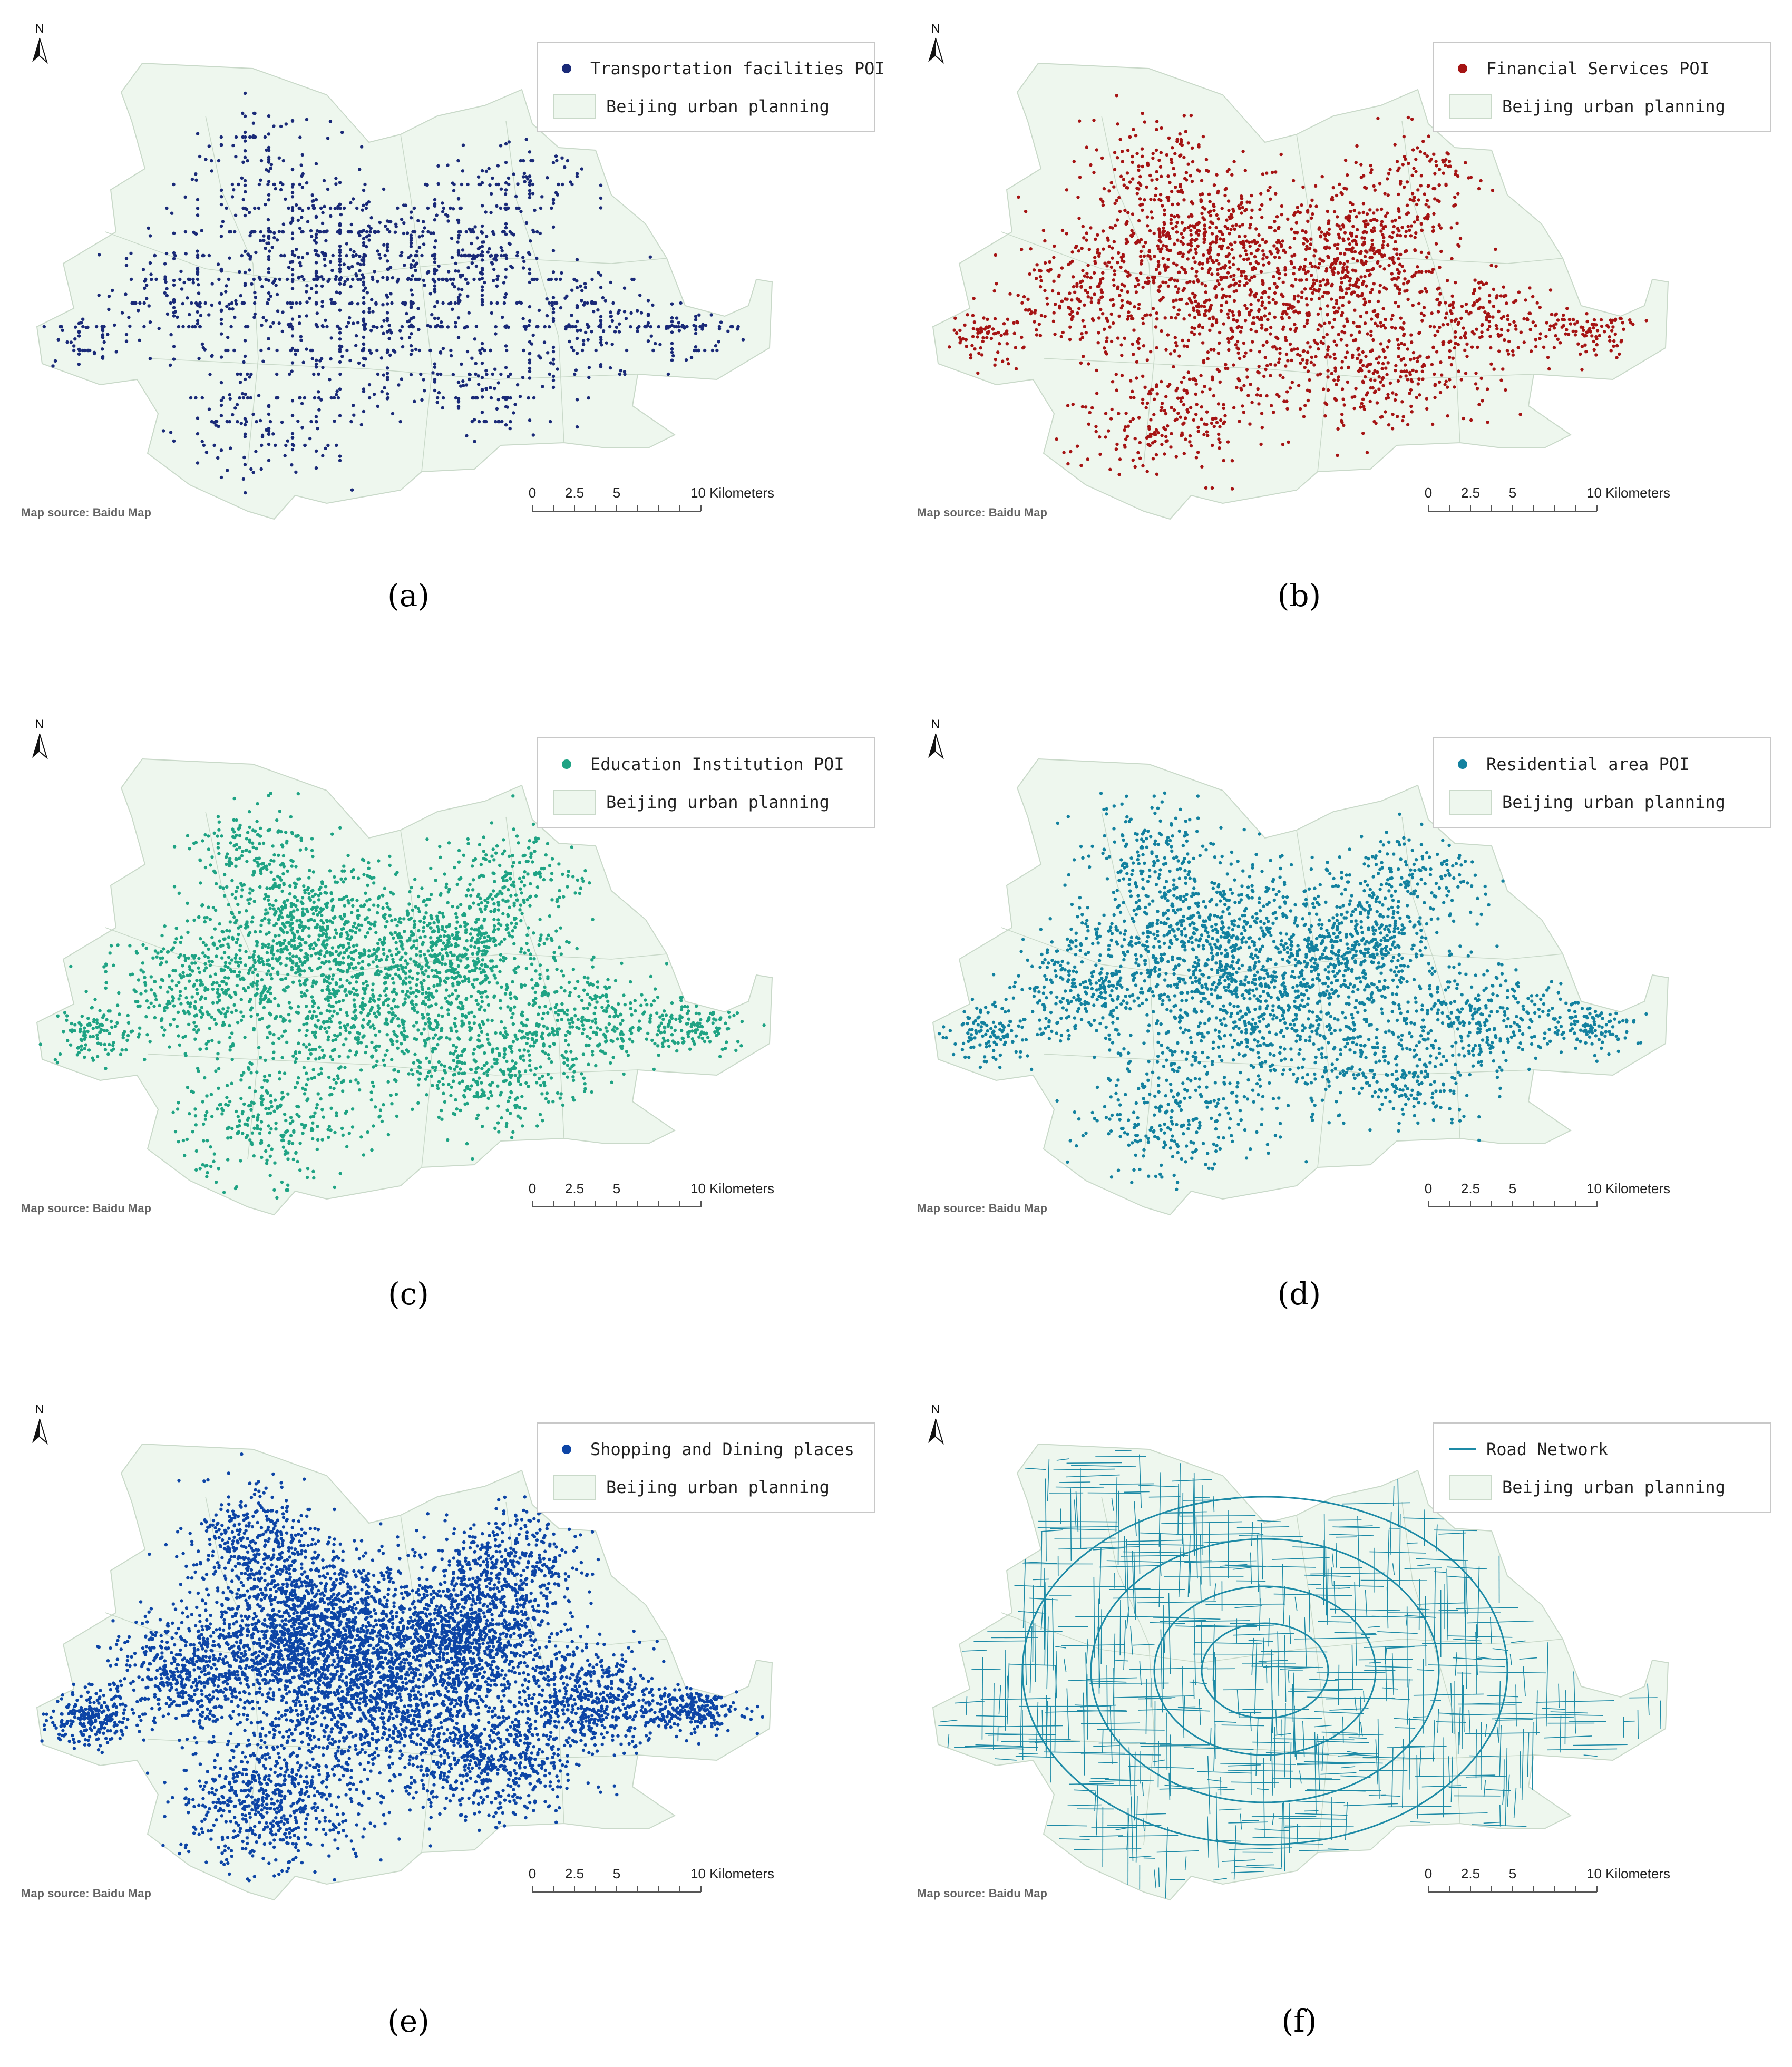 The width and height of the screenshot is (1792, 2067). What do you see at coordinates (1462, 68) in the screenshot?
I see `legend-point-symbol` at bounding box center [1462, 68].